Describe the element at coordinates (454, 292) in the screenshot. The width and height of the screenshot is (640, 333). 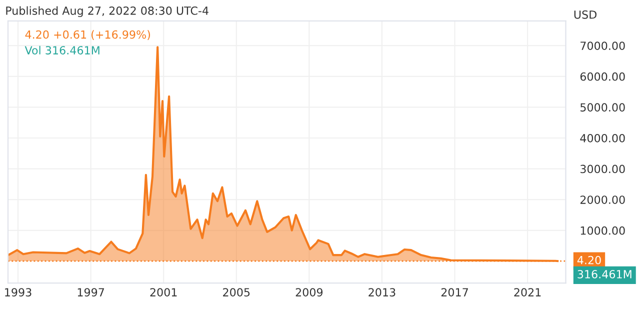
I see `x-tick-label: 2017` at that location.